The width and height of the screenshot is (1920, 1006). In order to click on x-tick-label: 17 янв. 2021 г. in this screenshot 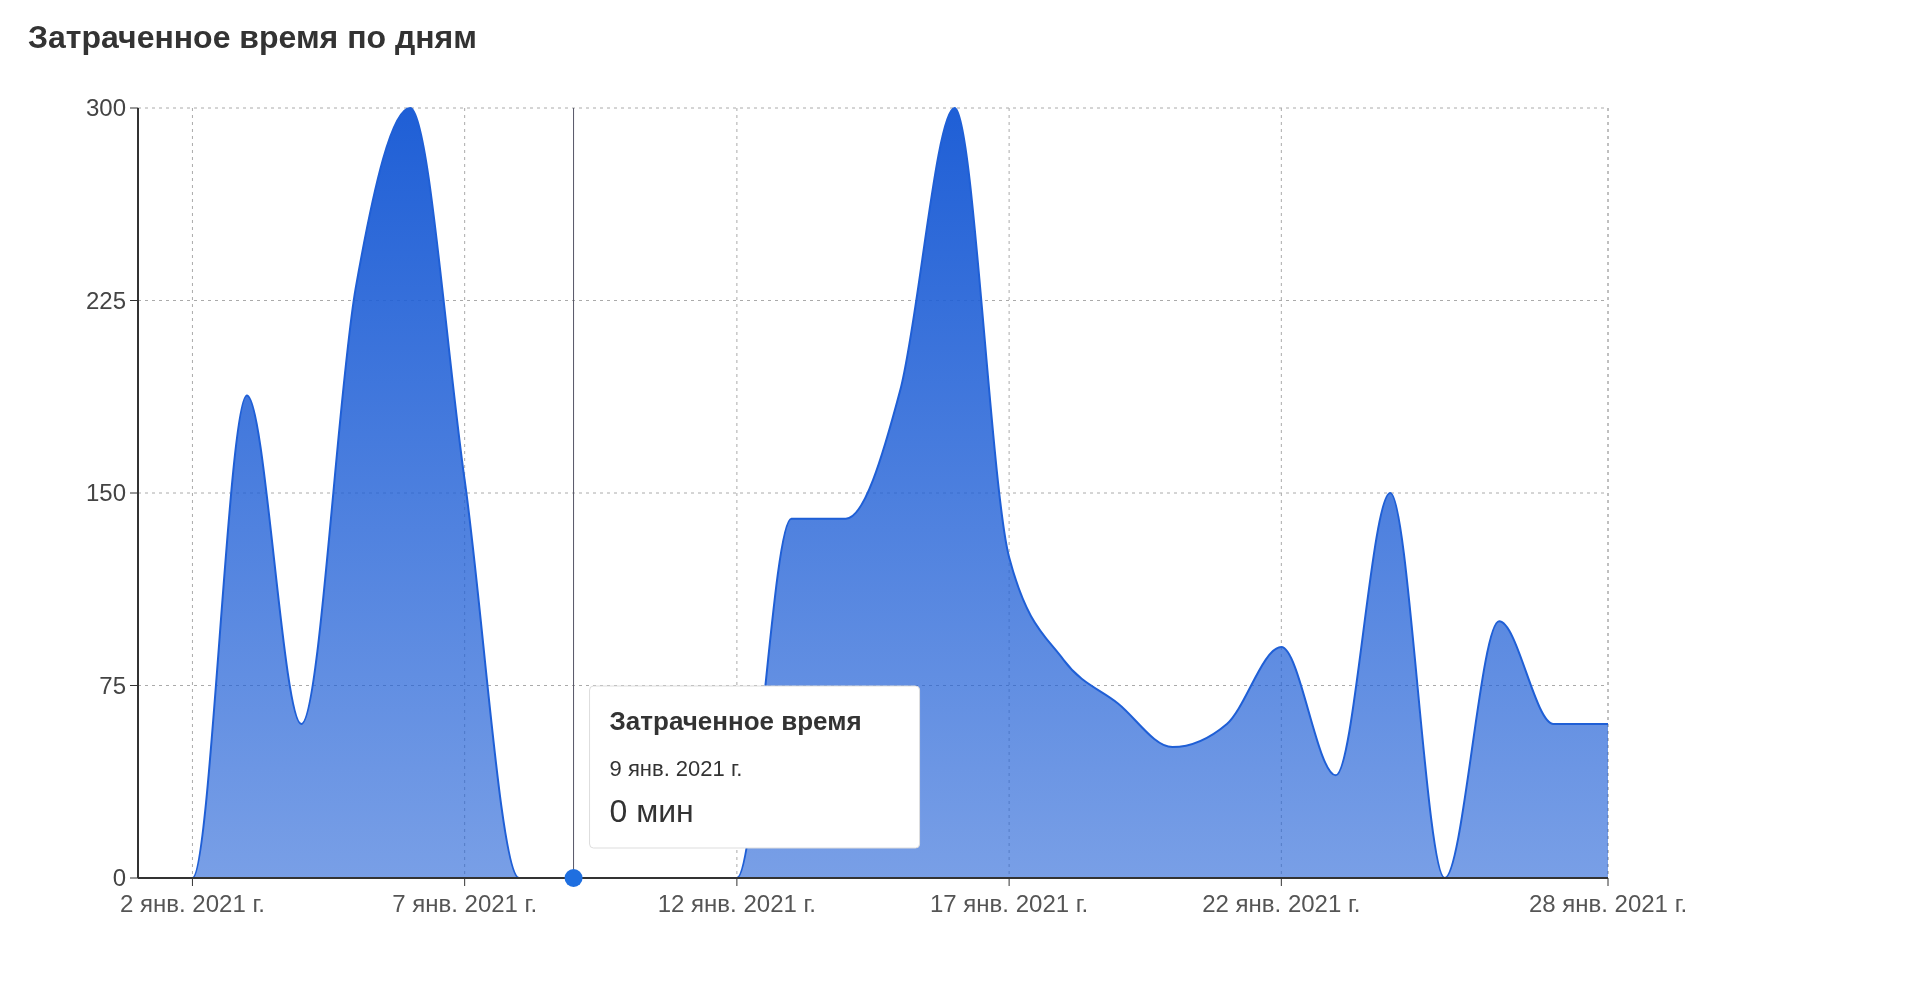, I will do `click(1009, 903)`.